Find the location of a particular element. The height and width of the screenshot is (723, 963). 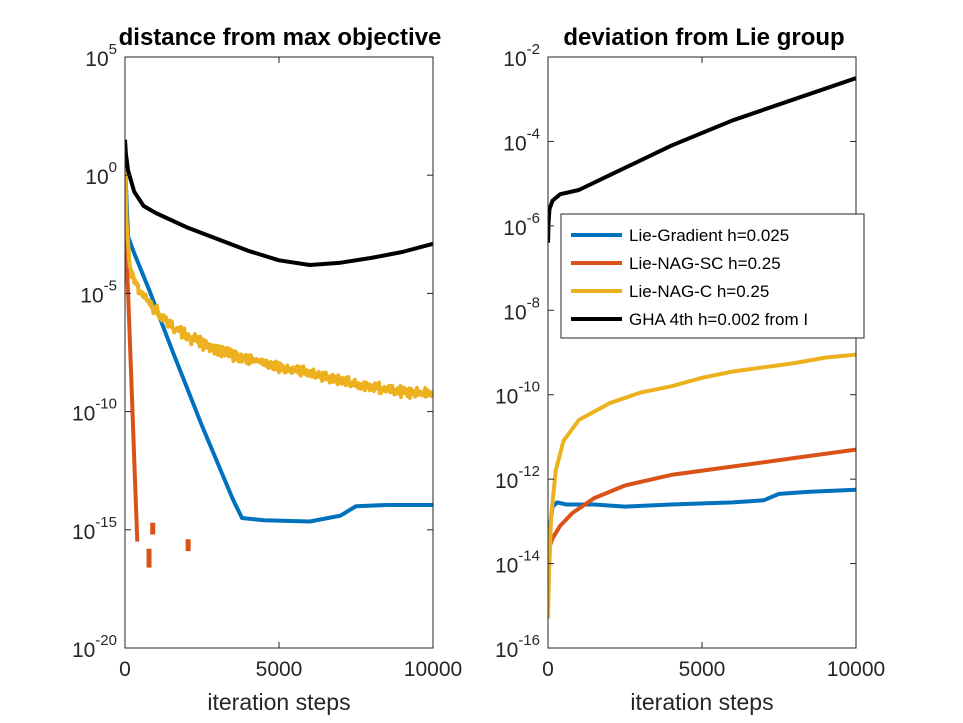

legend-entry-lie-nag-c: Lie-NAG-C h=0.25 is located at coordinates (670, 291).